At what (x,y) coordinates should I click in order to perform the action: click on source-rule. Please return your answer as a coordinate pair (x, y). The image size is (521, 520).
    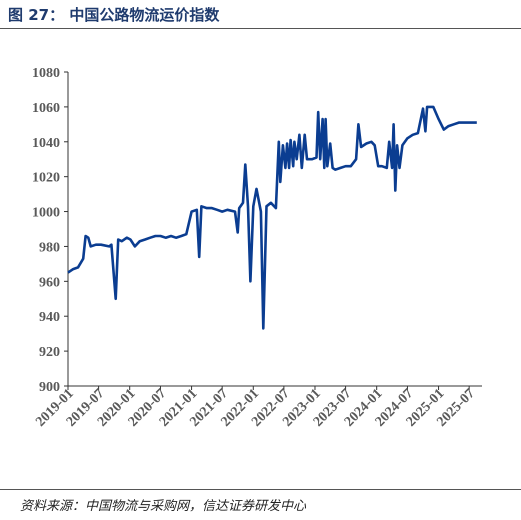
    Looking at the image, I should click on (260, 489).